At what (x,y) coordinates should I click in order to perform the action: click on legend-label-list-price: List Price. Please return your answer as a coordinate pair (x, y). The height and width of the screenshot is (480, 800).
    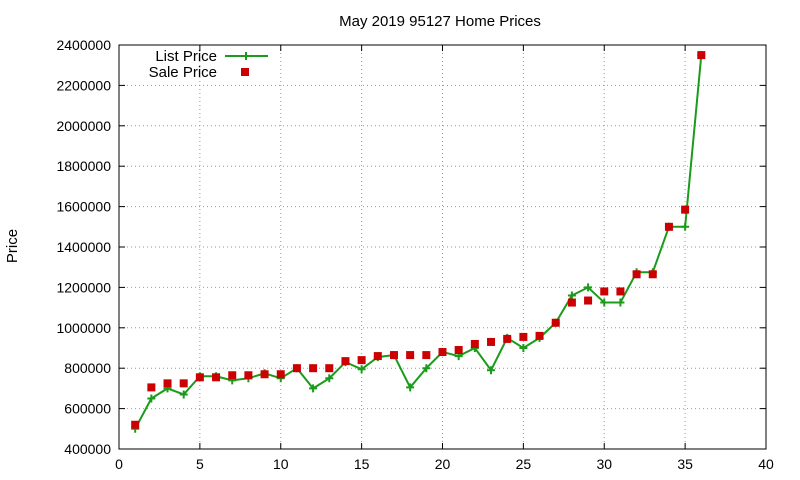
    Looking at the image, I should click on (186, 56).